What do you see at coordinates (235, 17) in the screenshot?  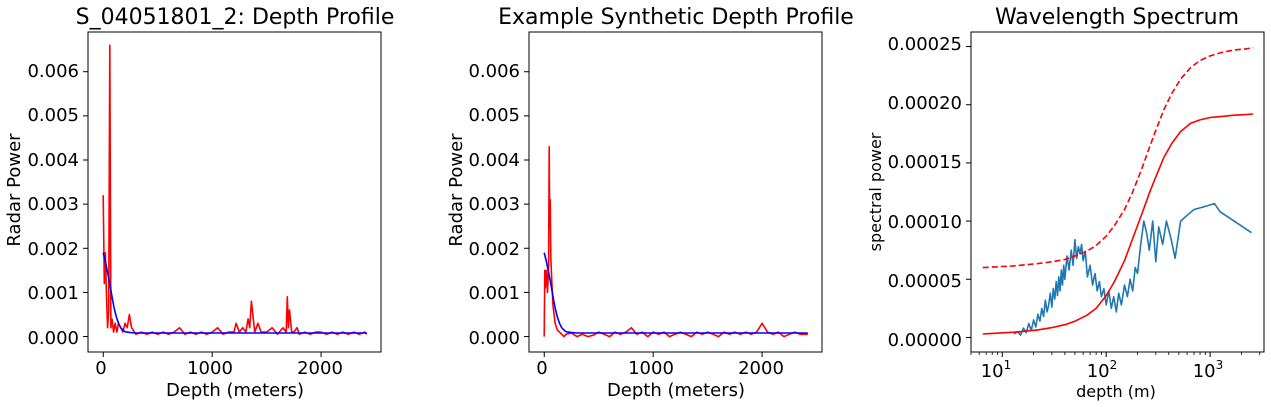 I see `chart-title: S_04051801_2: Depth Profile` at bounding box center [235, 17].